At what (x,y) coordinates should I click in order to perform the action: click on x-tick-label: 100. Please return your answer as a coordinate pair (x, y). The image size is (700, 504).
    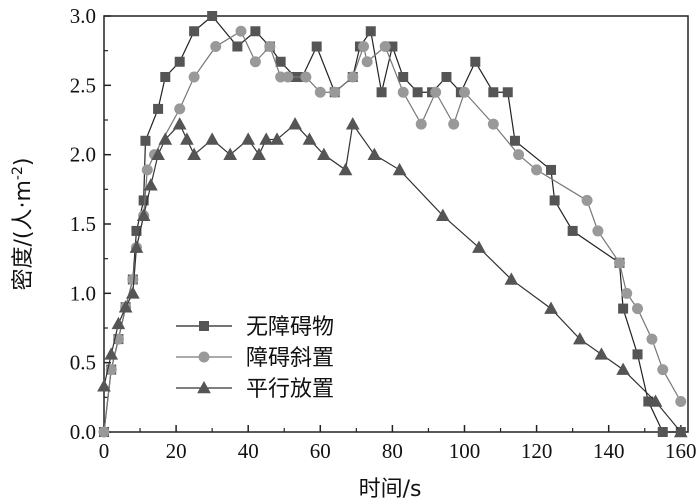
    Looking at the image, I should click on (465, 451).